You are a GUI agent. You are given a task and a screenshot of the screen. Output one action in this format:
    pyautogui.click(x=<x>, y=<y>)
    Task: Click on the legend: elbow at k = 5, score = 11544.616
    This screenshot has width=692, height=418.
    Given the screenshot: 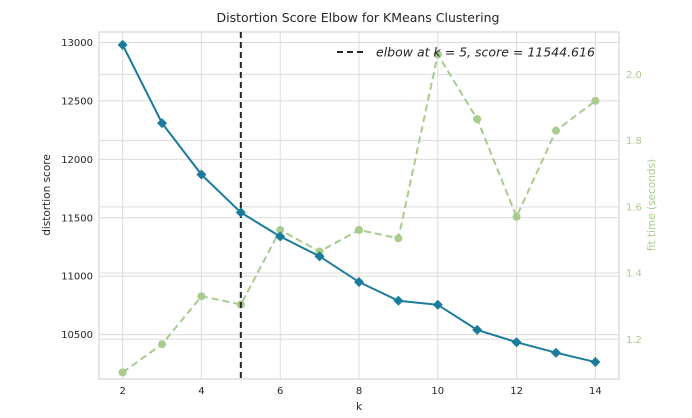 What is the action you would take?
    pyautogui.click(x=466, y=52)
    